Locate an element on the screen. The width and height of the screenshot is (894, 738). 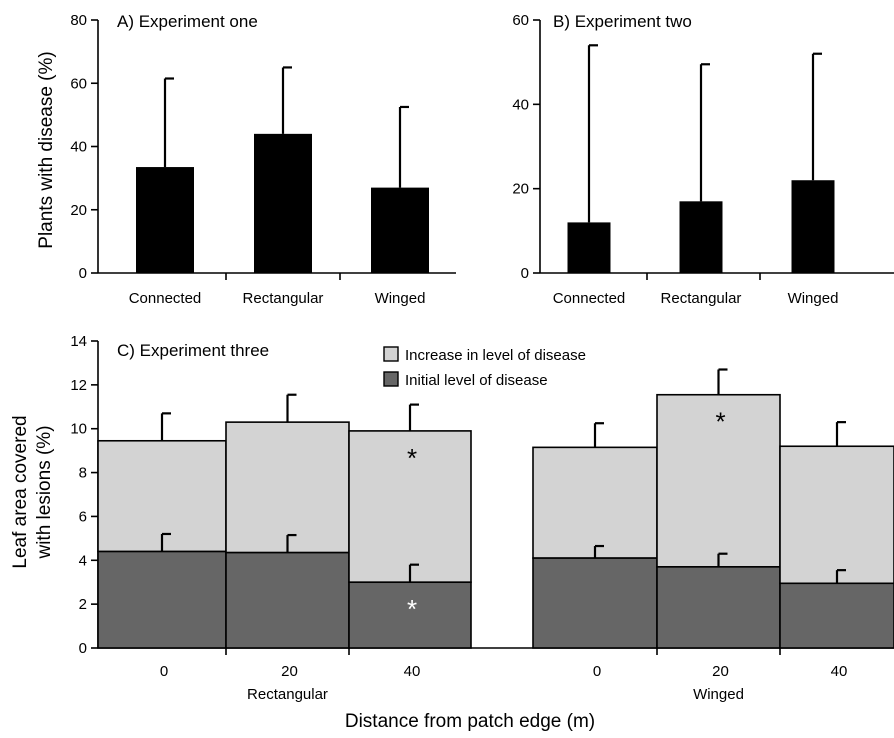
panel-a-error-bars is located at coordinates (286, 127).